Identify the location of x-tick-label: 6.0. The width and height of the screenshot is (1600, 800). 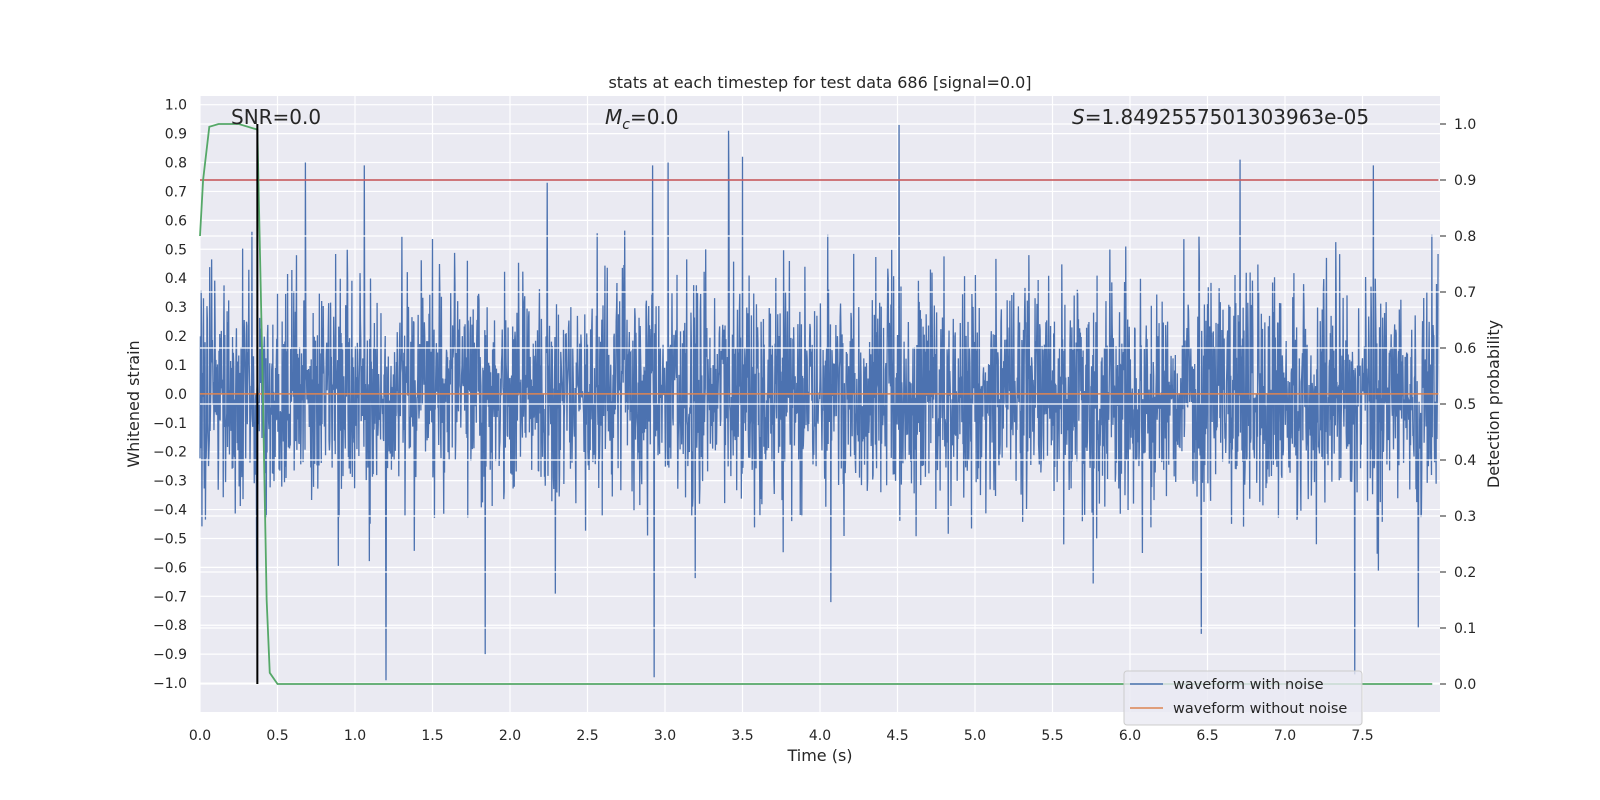
(1130, 736).